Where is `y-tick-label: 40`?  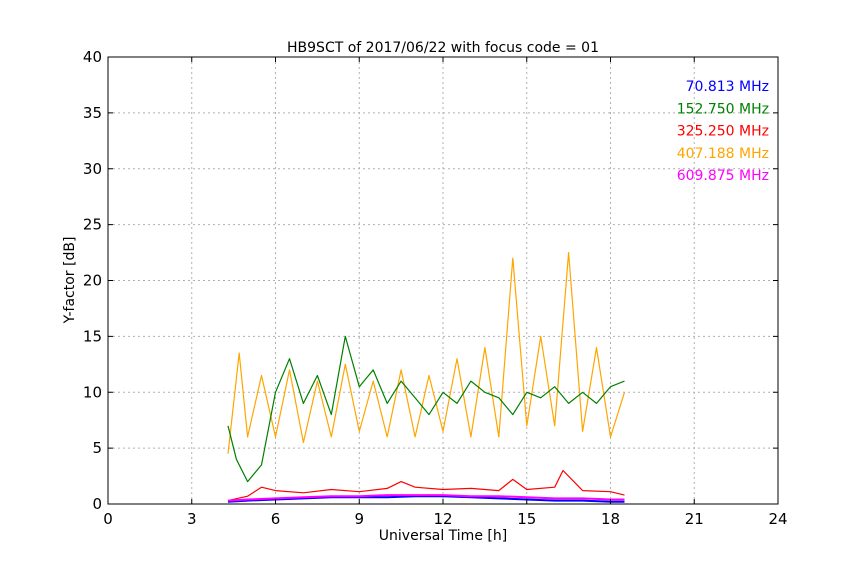 y-tick-label: 40 is located at coordinates (92, 57).